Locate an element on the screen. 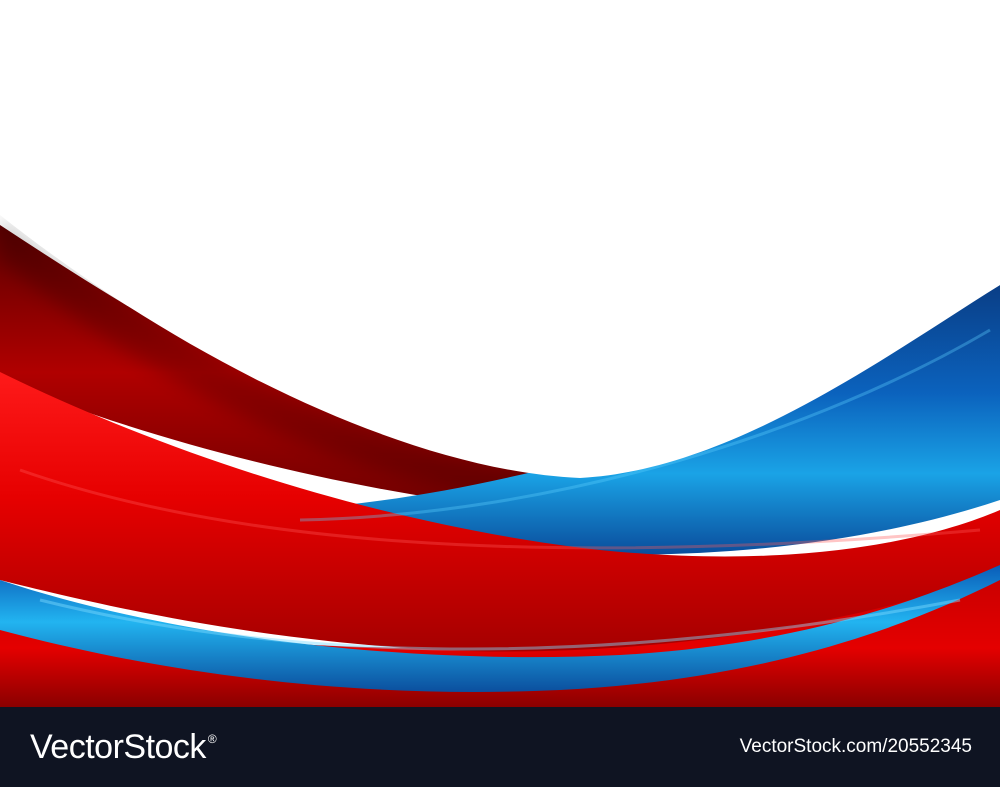 Image resolution: width=1000 pixels, height=787 pixels. logo-text: VectorStock is located at coordinates (118, 746).